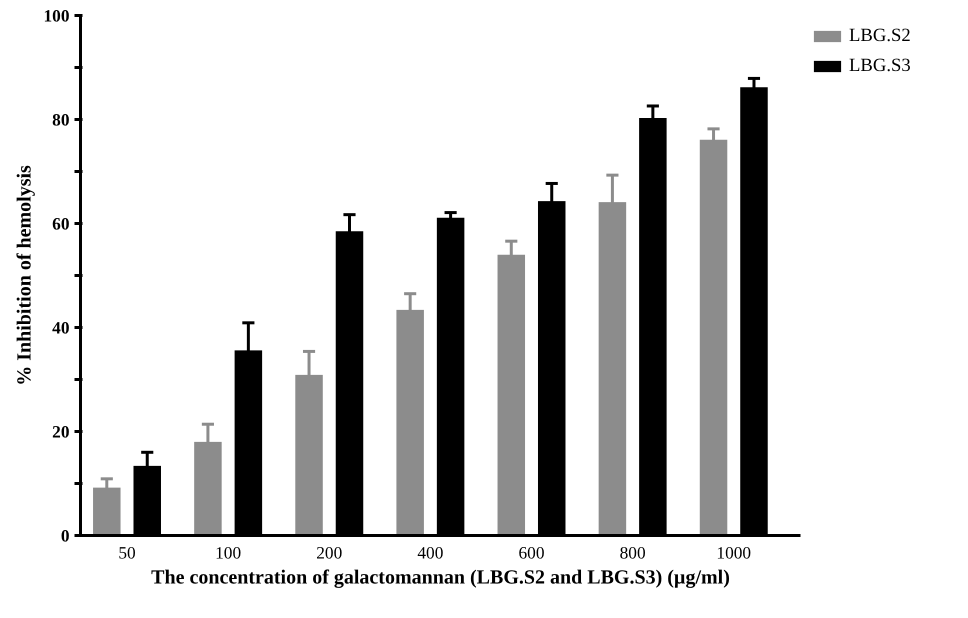  What do you see at coordinates (61, 432) in the screenshot?
I see `y-tick-label: 20` at bounding box center [61, 432].